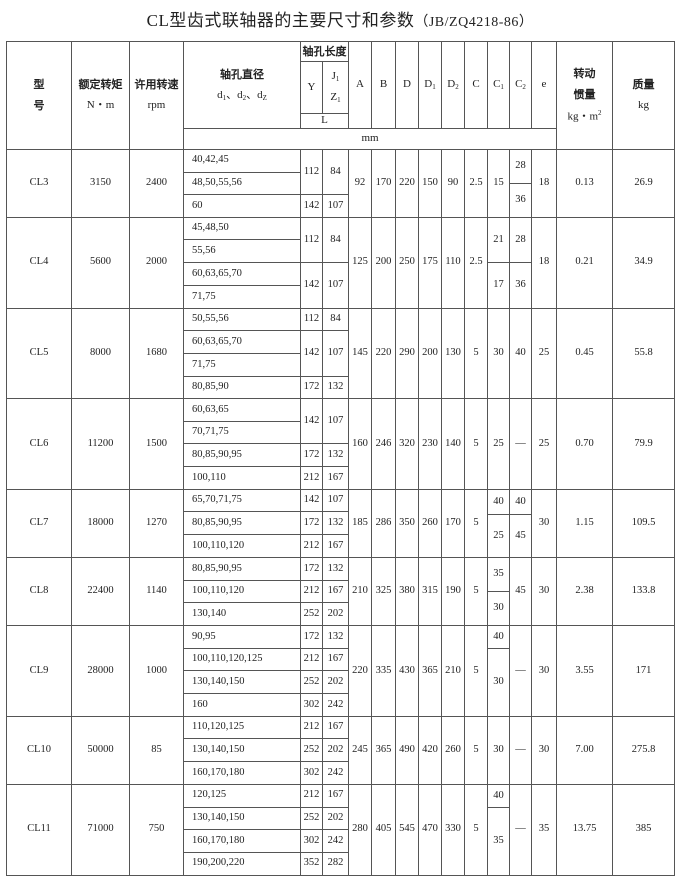 The image size is (680, 876). What do you see at coordinates (520, 523) in the screenshot?
I see `dim-c2-cell: 40 45` at bounding box center [520, 523].